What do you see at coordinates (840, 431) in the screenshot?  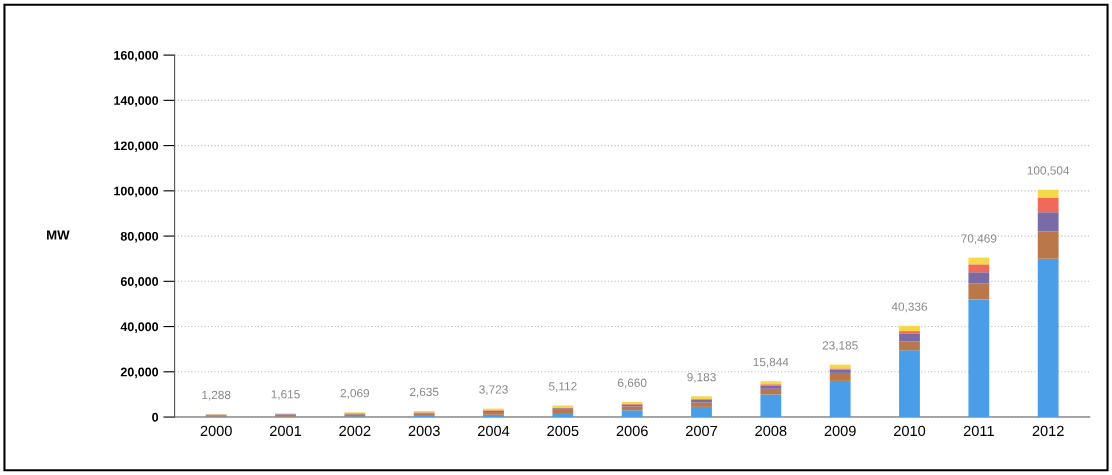 I see `x-tick-label: 2009` at bounding box center [840, 431].